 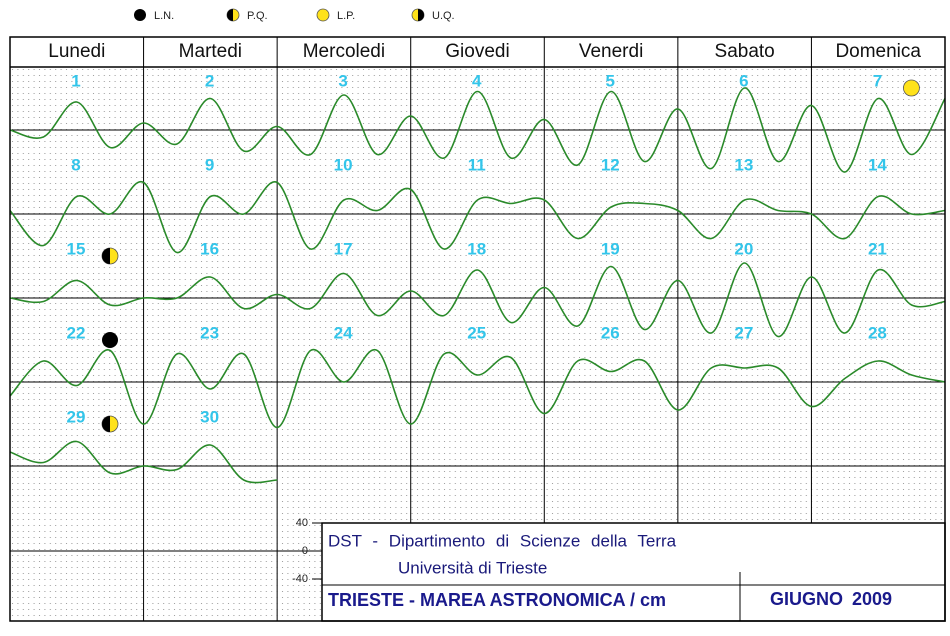 What do you see at coordinates (76, 51) in the screenshot?
I see `weekday-label: Lunedi` at bounding box center [76, 51].